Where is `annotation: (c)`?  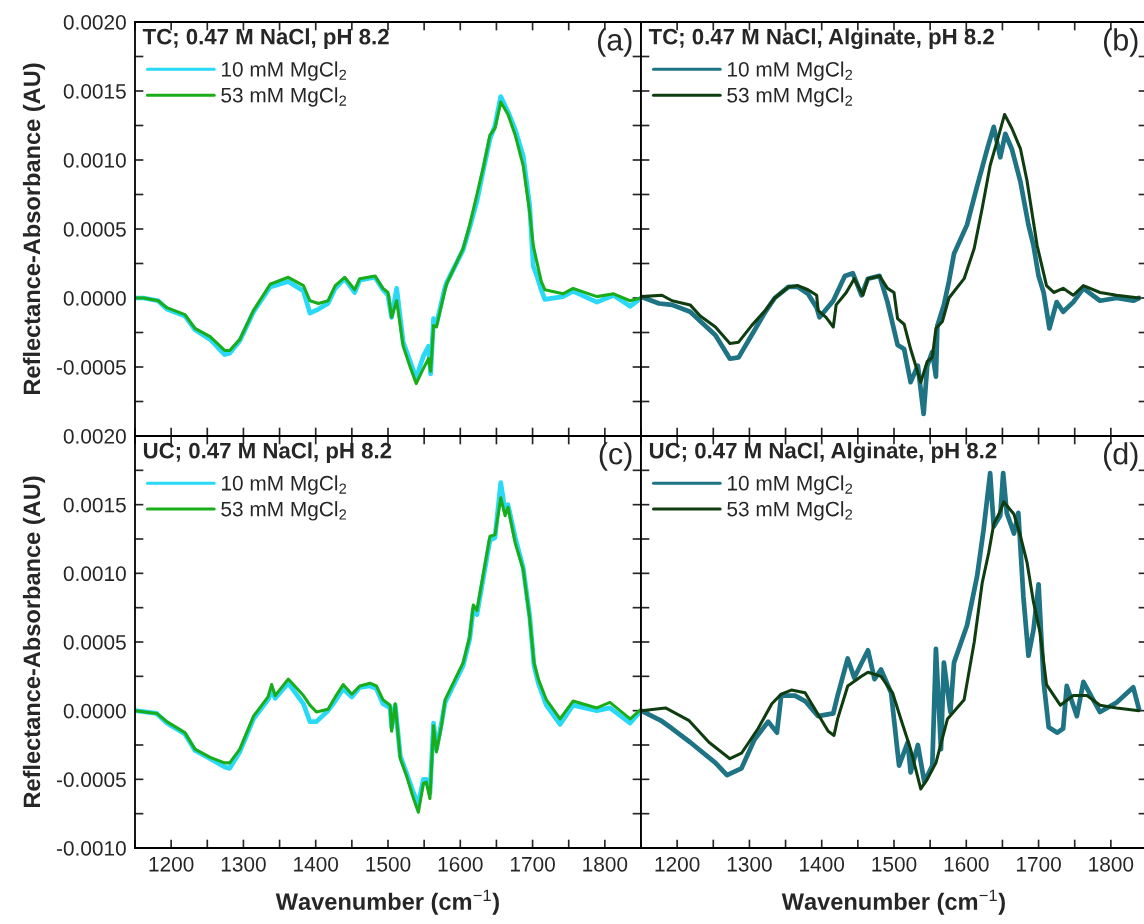
annotation: (c) is located at coordinates (615, 456).